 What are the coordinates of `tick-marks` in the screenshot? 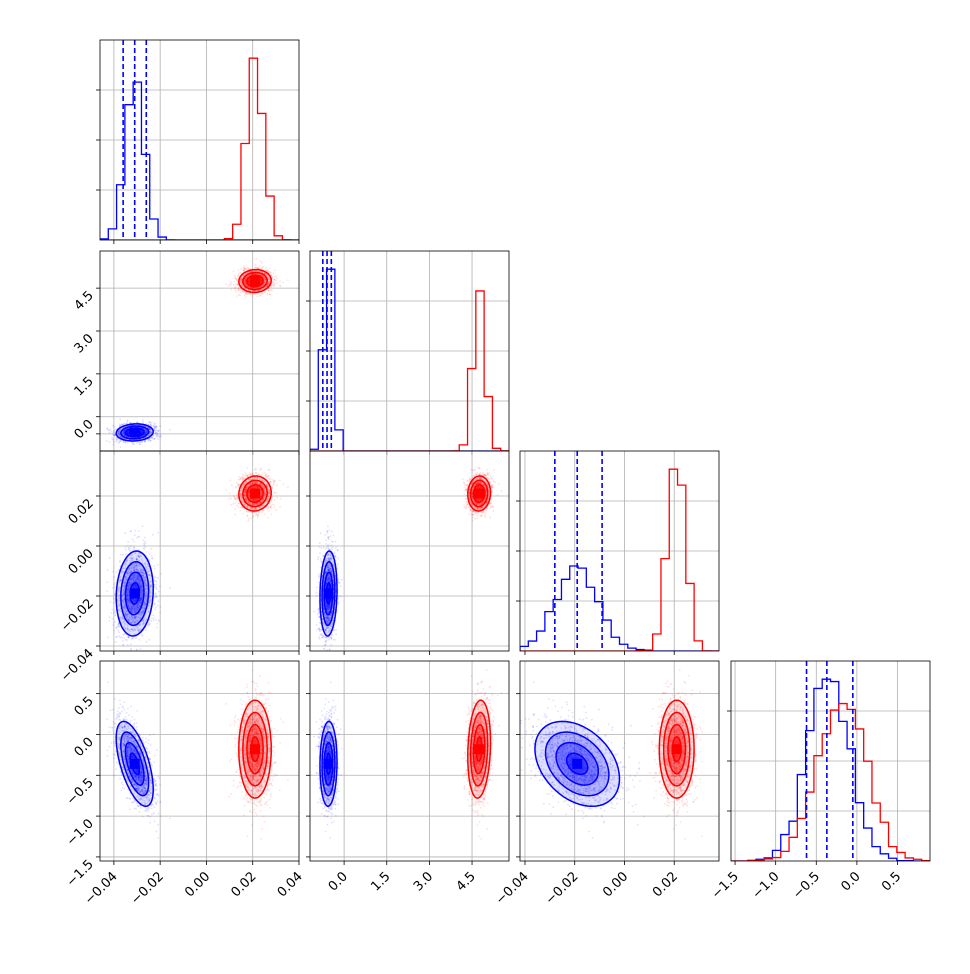 It's located at (197, 167).